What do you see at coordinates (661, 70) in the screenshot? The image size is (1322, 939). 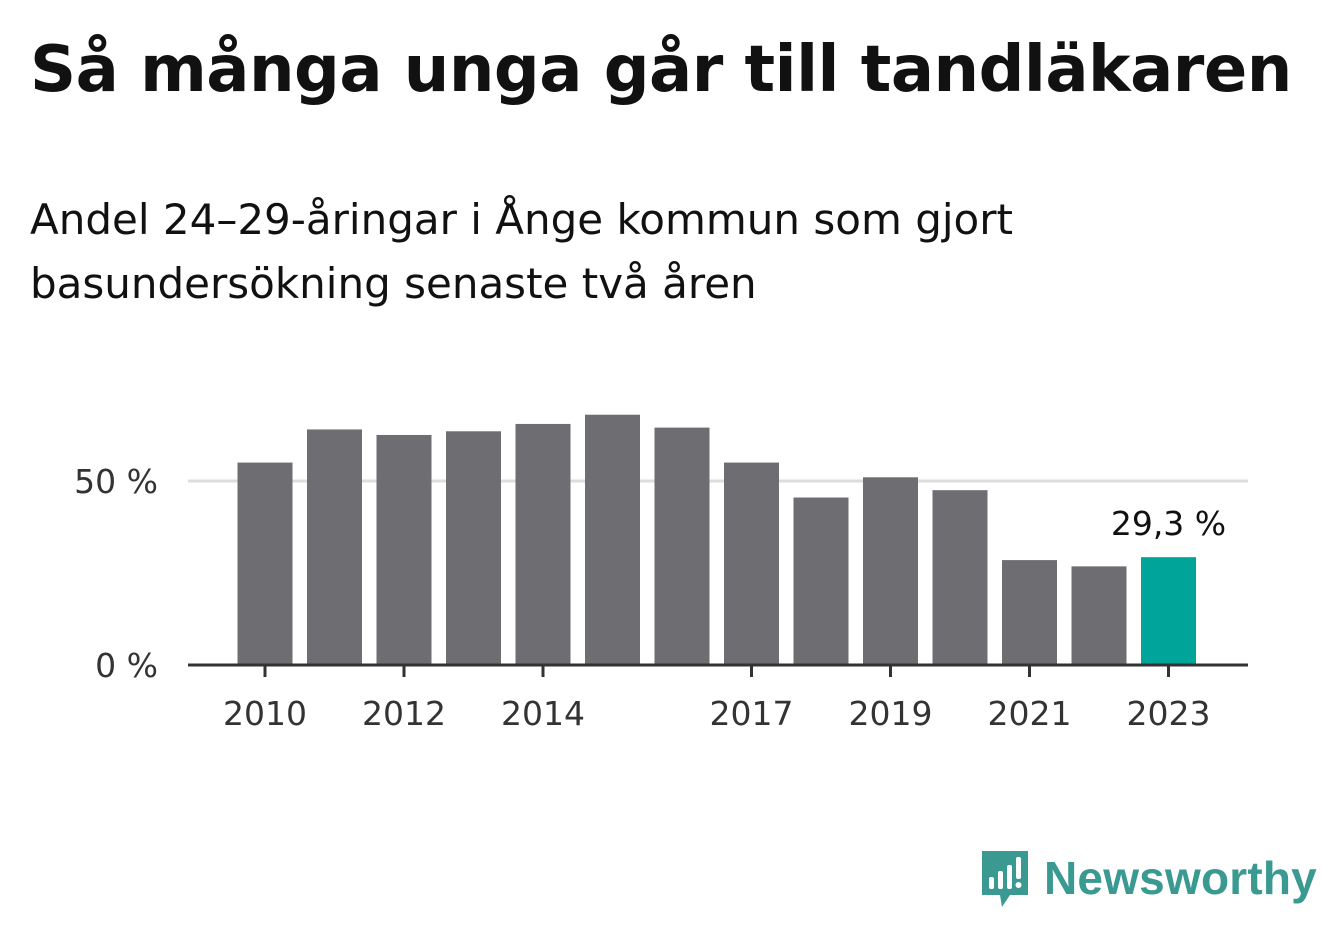 I see `chart-title: Så många unga går till tandläkaren` at bounding box center [661, 70].